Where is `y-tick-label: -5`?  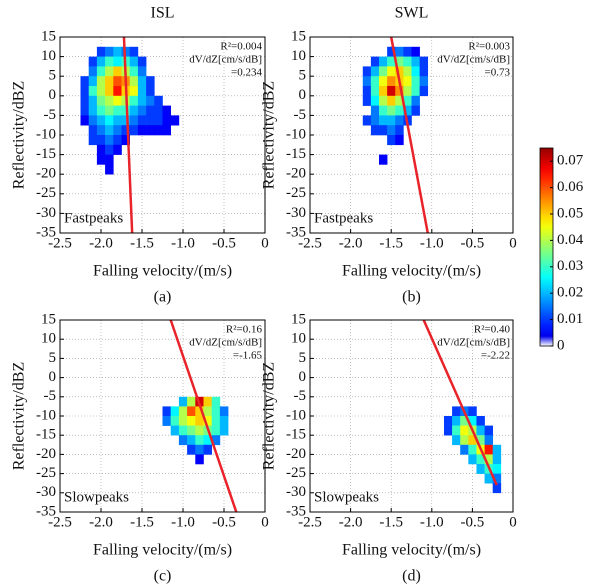
y-tick-label: -5 is located at coordinates (300, 396).